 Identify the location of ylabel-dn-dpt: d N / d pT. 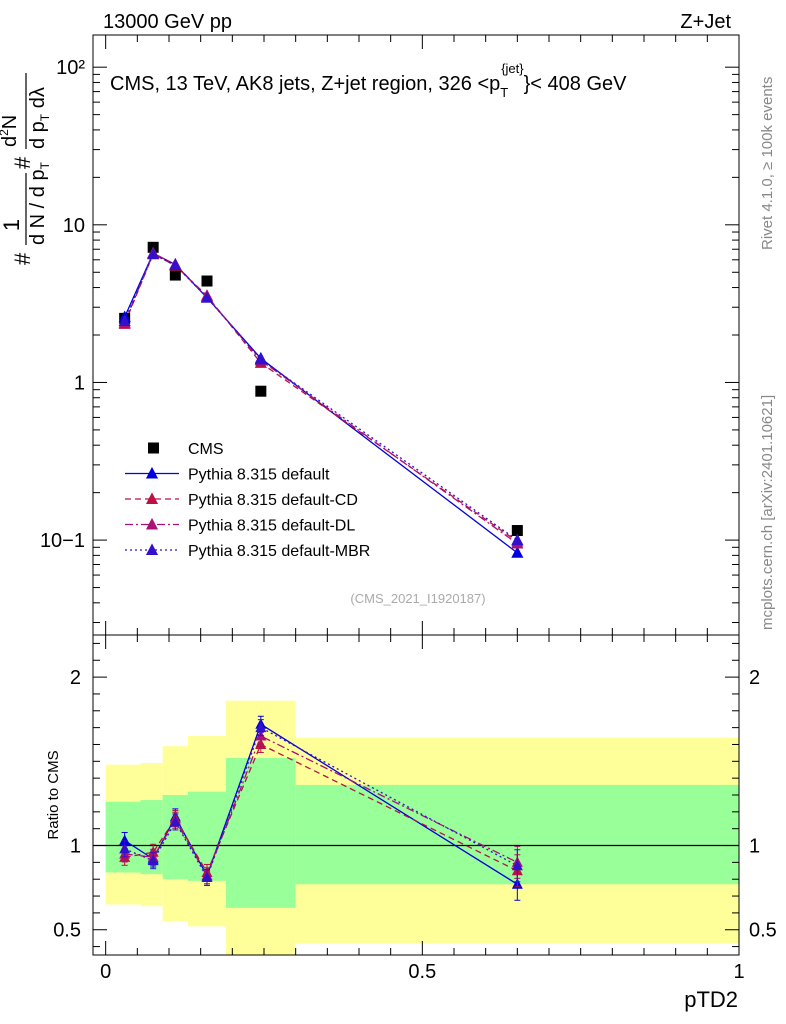
(39, 203).